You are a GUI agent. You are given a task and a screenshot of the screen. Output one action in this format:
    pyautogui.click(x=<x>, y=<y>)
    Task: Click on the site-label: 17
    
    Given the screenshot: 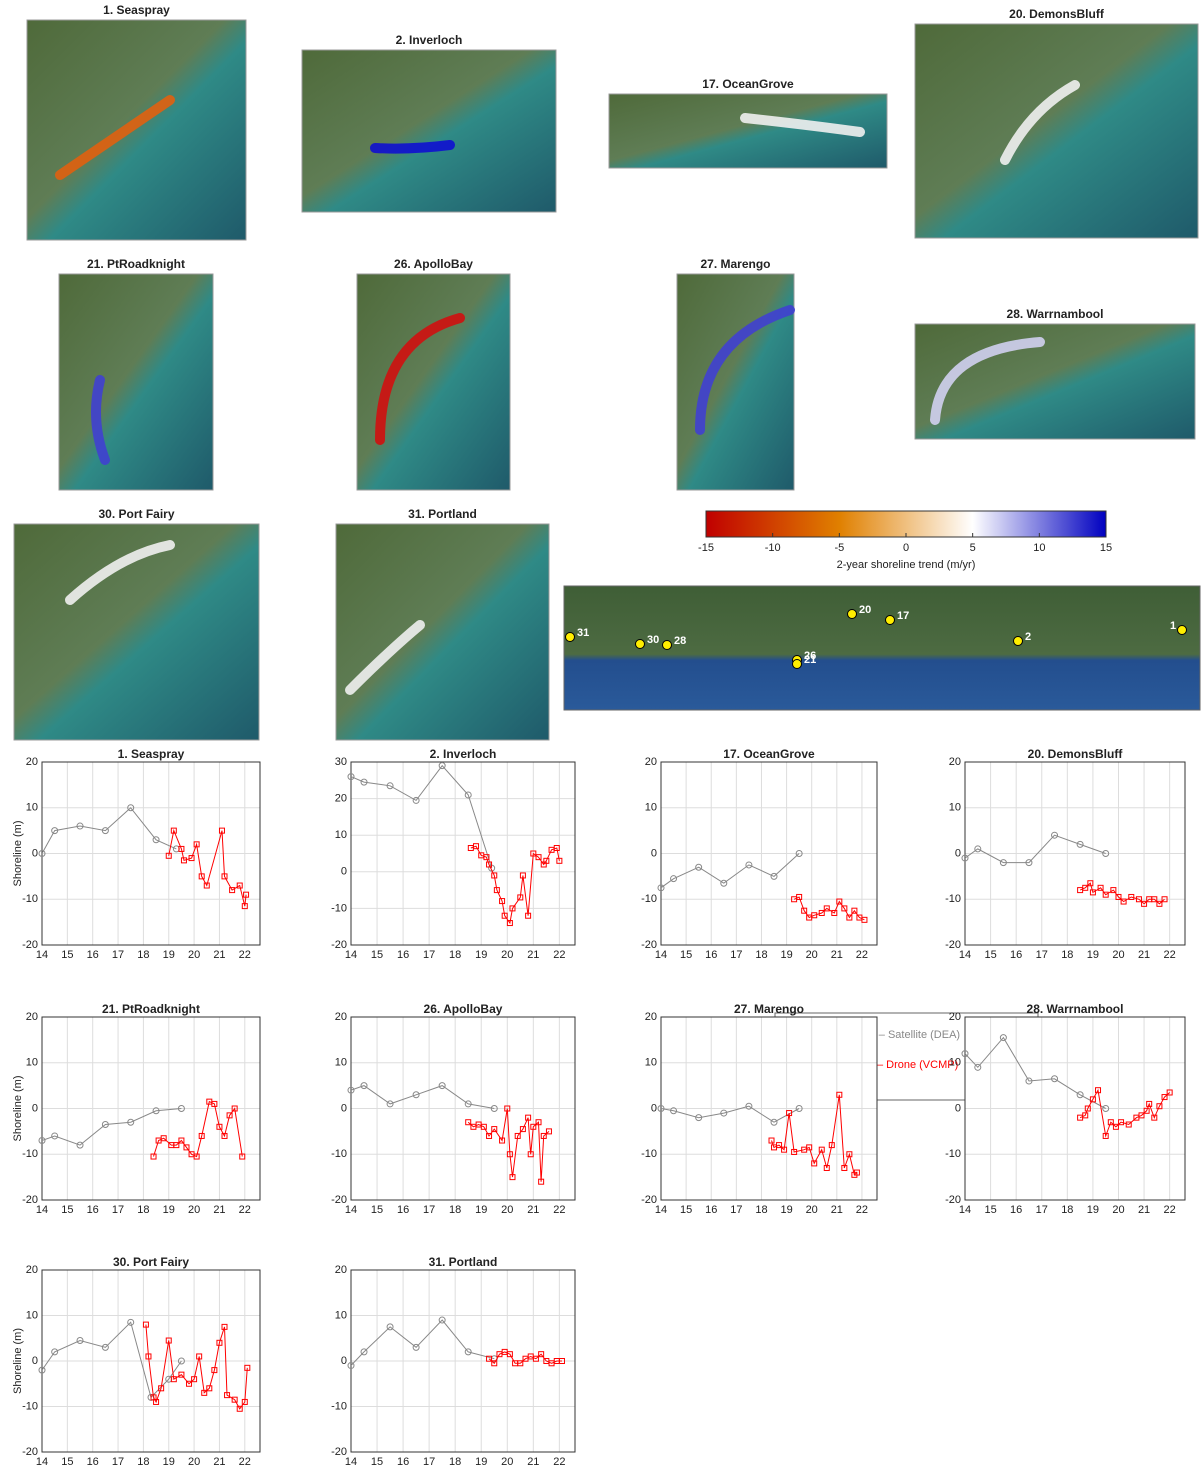 What is the action you would take?
    pyautogui.click(x=903, y=616)
    